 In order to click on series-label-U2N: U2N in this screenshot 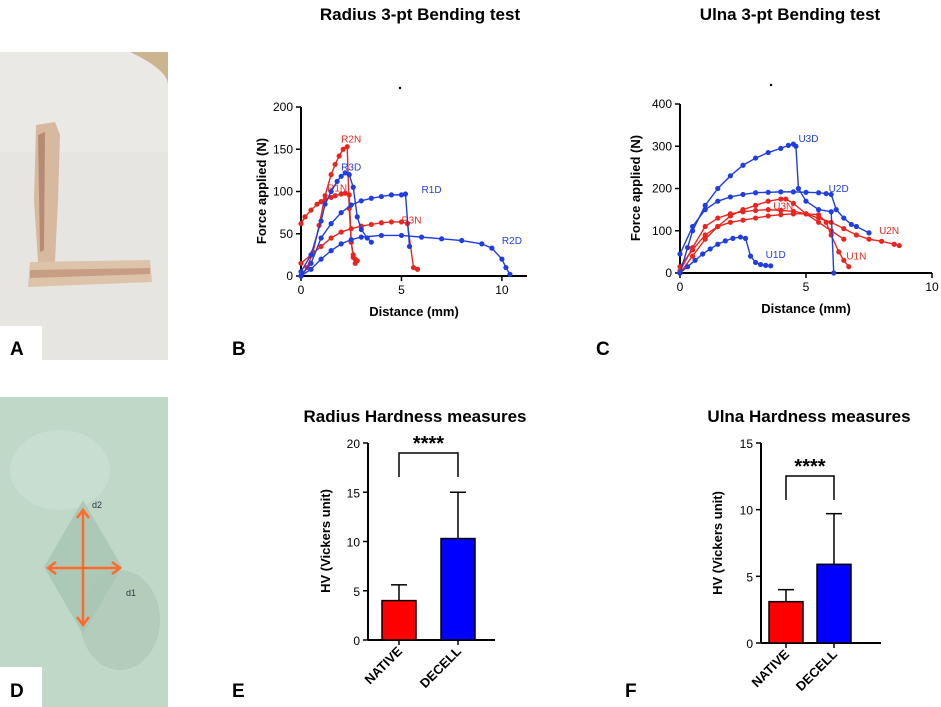, I will do `click(889, 231)`.